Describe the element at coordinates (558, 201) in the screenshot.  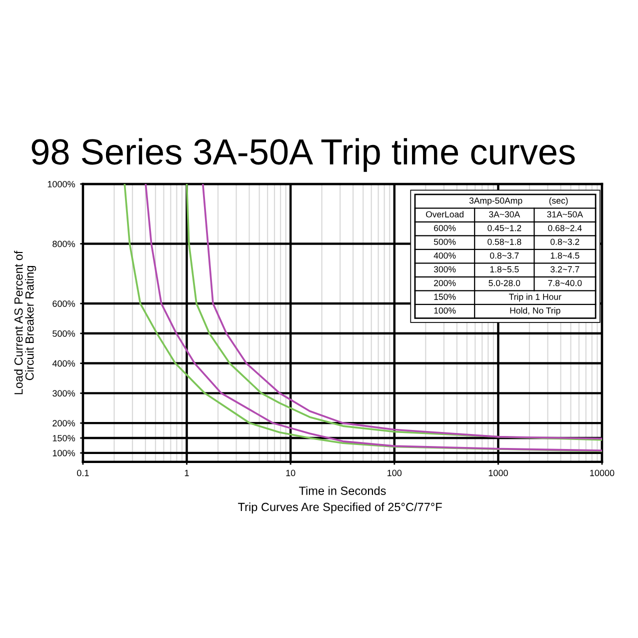
I see `chart-subtitle: (sec)` at that location.